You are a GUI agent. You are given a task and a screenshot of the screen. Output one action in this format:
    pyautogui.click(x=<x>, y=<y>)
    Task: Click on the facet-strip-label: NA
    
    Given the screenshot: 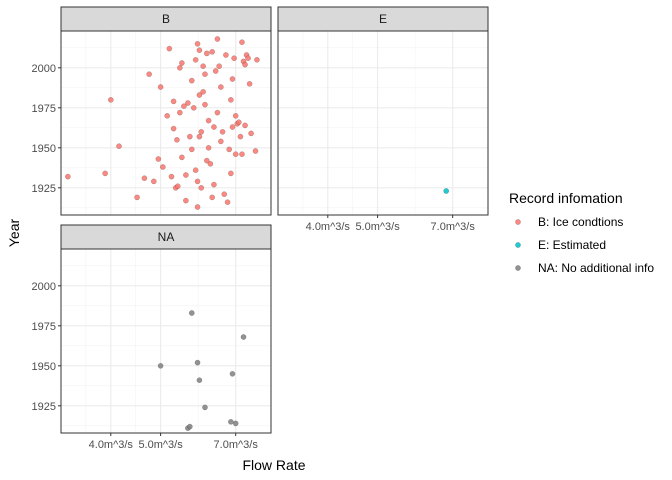 What is the action you would take?
    pyautogui.click(x=166, y=237)
    